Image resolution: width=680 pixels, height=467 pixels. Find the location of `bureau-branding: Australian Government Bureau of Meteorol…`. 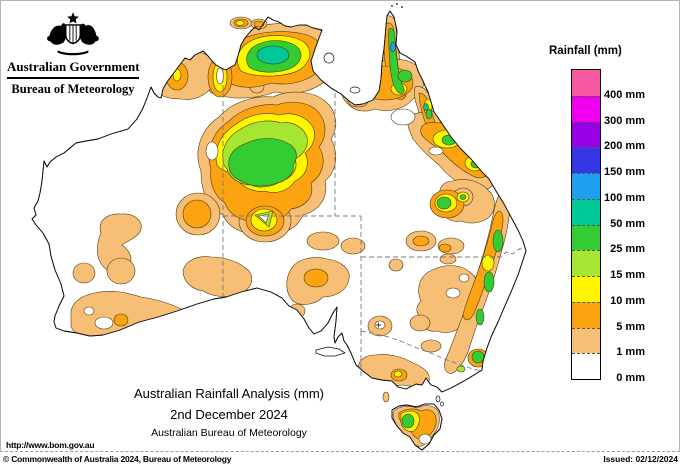

bureau-branding: Australian Government Bureau of Meteorol… is located at coordinates (73, 54).